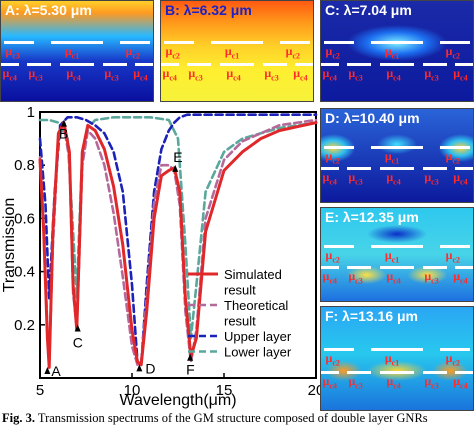  What do you see at coordinates (372, 118) in the screenshot?
I see `panel-label-d: D: λ=10.40 μm` at bounding box center [372, 118].